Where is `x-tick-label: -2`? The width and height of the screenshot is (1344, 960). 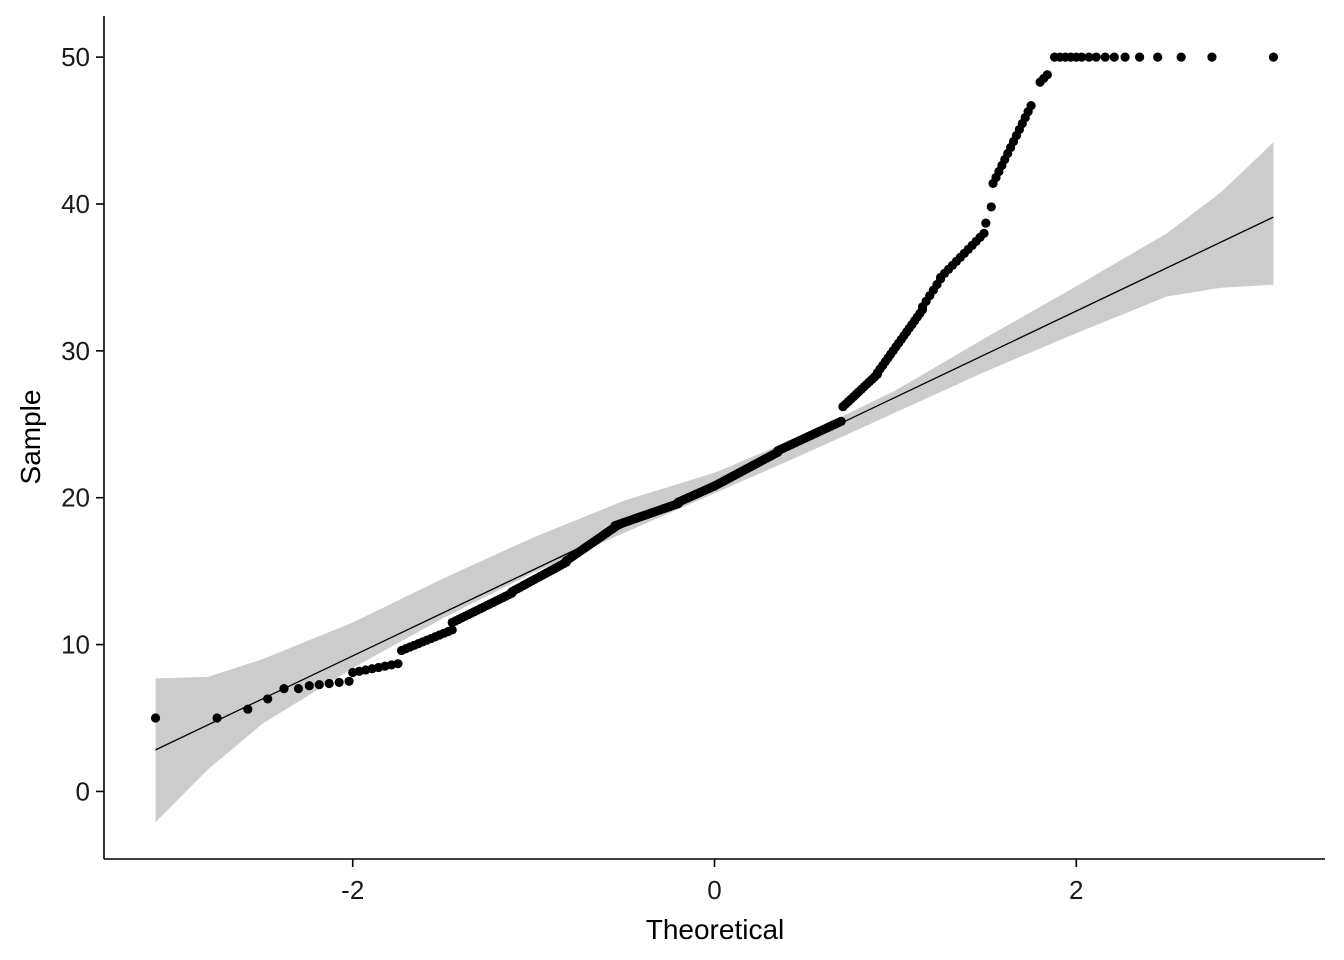
x-tick-label: -2 is located at coordinates (352, 890).